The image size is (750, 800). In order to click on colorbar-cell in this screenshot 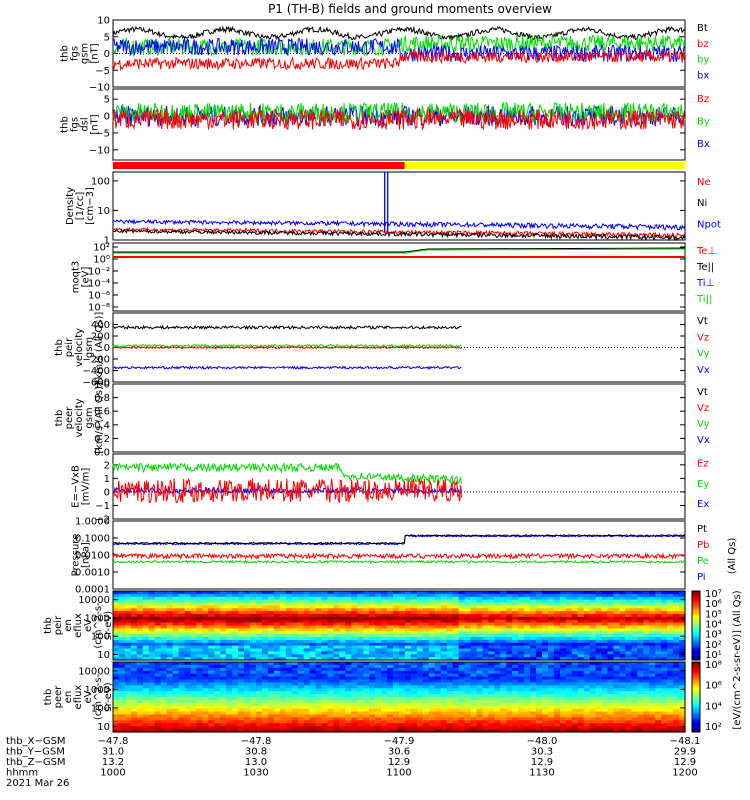, I will do `click(696, 719)`.